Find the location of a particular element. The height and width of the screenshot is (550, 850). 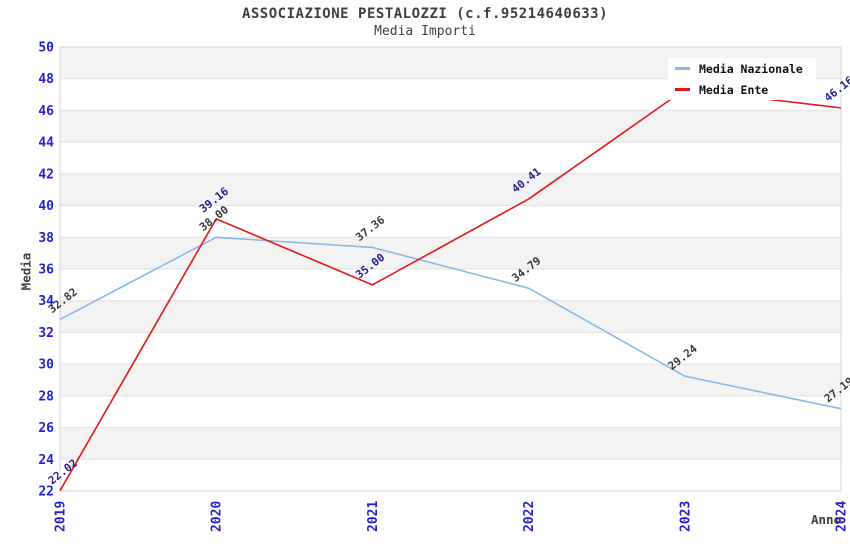

x-tick-label: 2019 is located at coordinates (61, 516).